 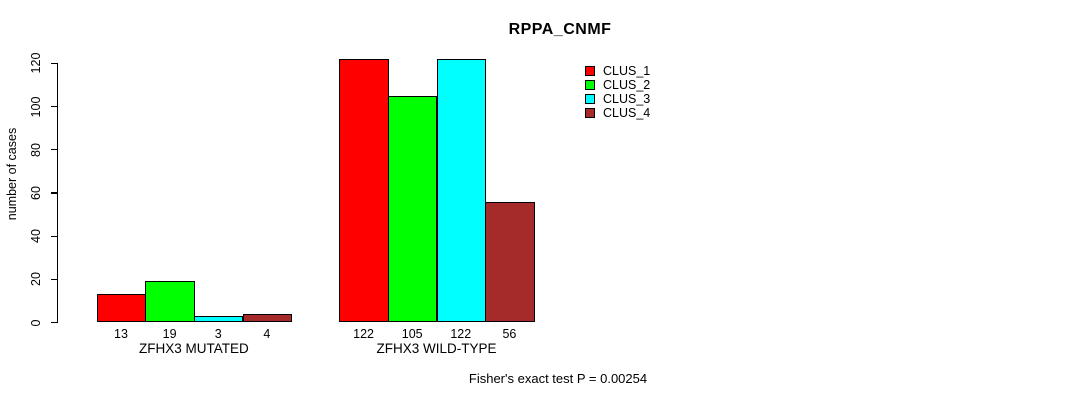 What do you see at coordinates (412, 209) in the screenshot?
I see `bar-clus_2-group2` at bounding box center [412, 209].